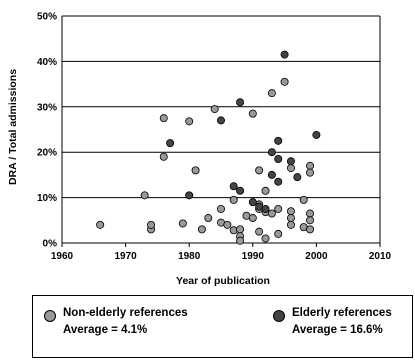  What do you see at coordinates (50, 316) in the screenshot?
I see `legend-marker-non-elderly` at bounding box center [50, 316].